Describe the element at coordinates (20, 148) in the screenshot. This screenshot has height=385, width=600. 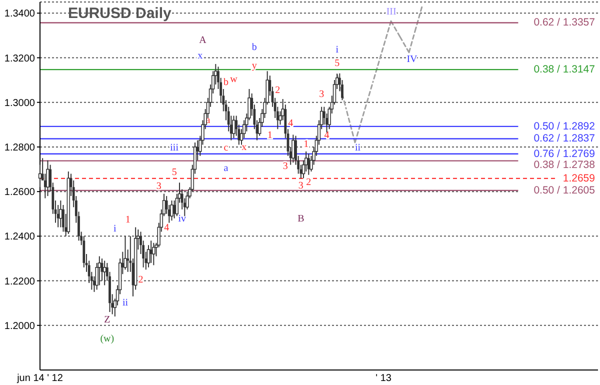
I see `y-tick-label: 1.2800` at that location.